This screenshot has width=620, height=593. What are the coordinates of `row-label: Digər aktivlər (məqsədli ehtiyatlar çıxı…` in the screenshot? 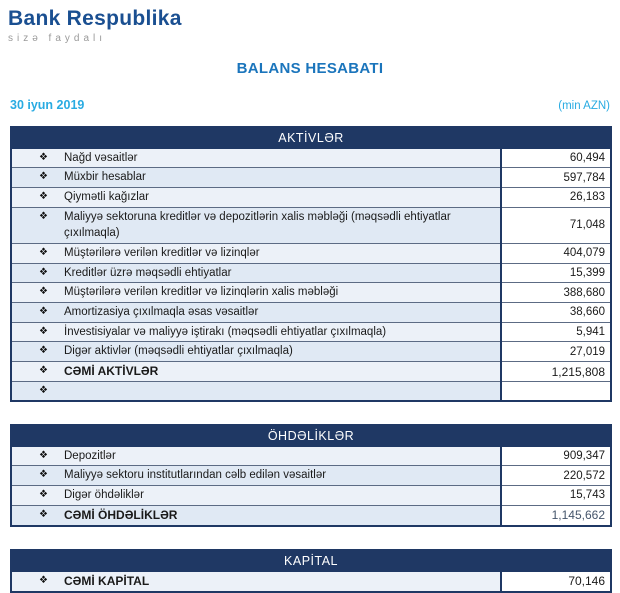 It's located at (178, 351).